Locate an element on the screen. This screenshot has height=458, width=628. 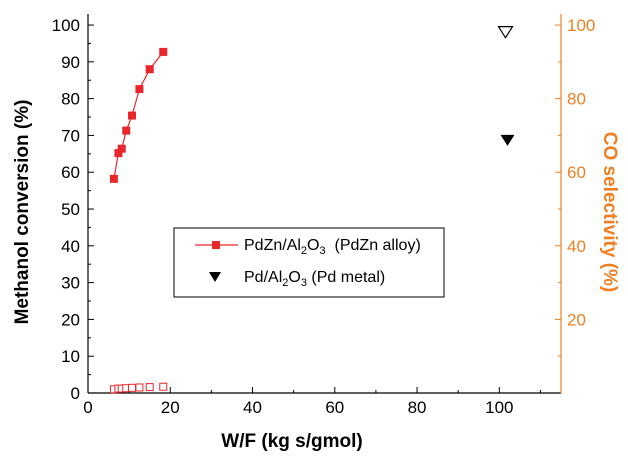
y-left-tick-label: 40 is located at coordinates (70, 246).